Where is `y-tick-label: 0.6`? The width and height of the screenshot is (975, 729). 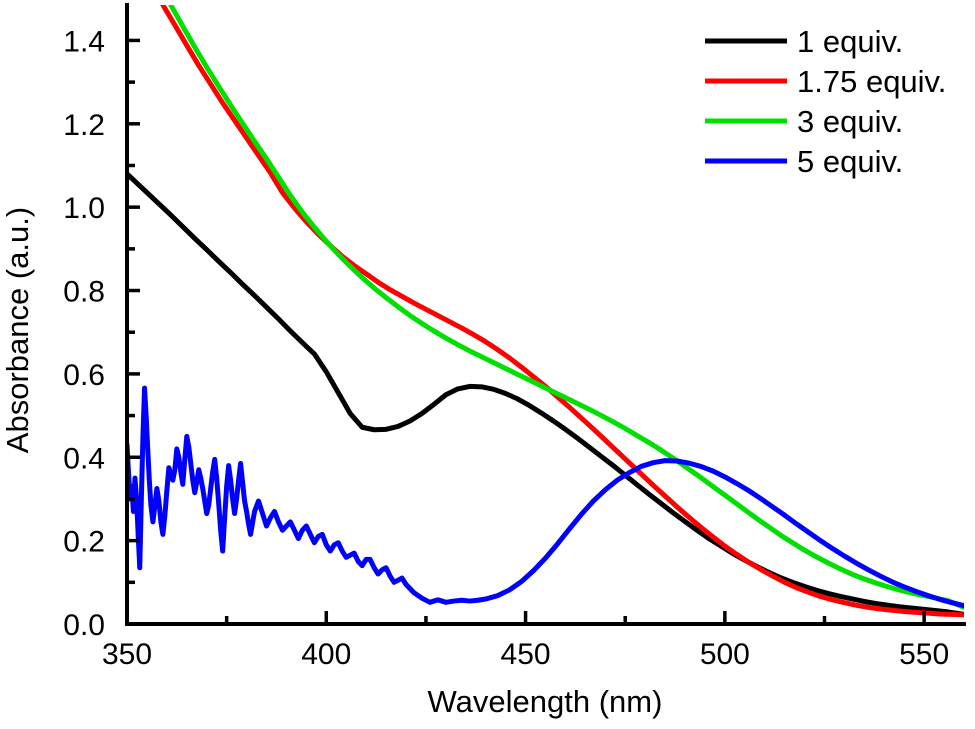 y-tick-label: 0.6 is located at coordinates (84, 375).